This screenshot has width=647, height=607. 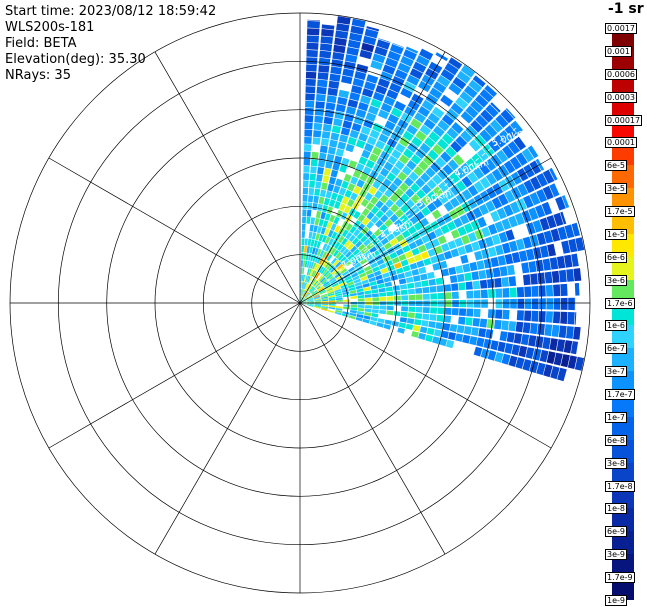 I want to click on colorbar-tick-label: 1.7e-6, so click(x=620, y=303).